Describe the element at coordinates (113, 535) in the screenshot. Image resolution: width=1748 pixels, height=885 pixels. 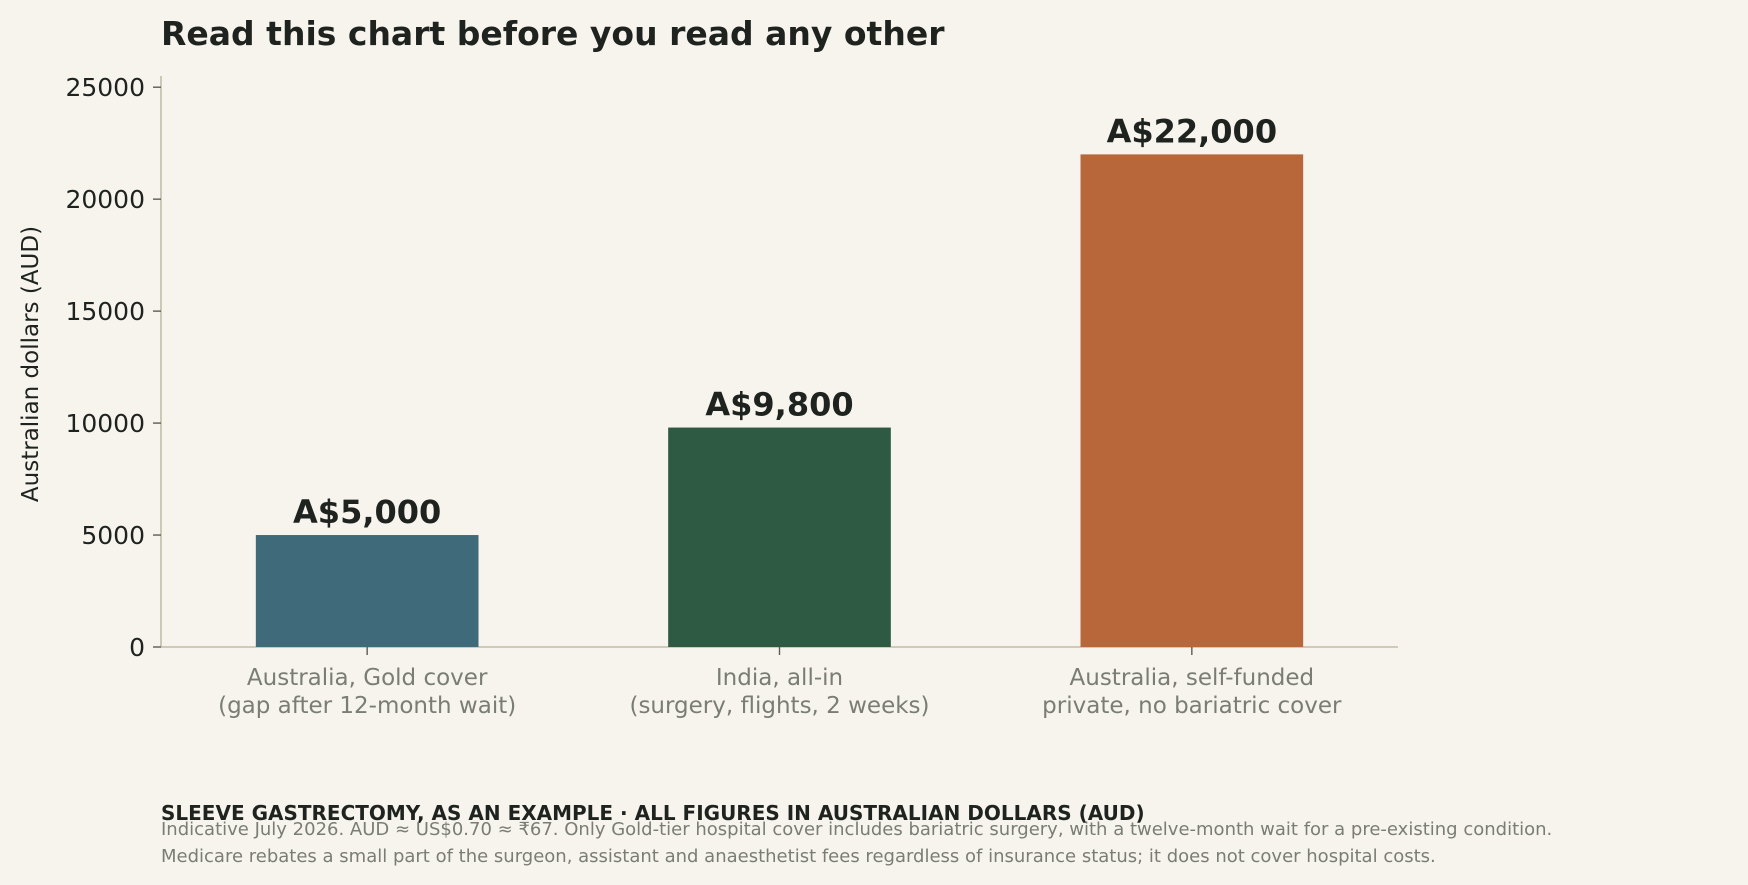
I see `y-tick-label: 5000` at that location.